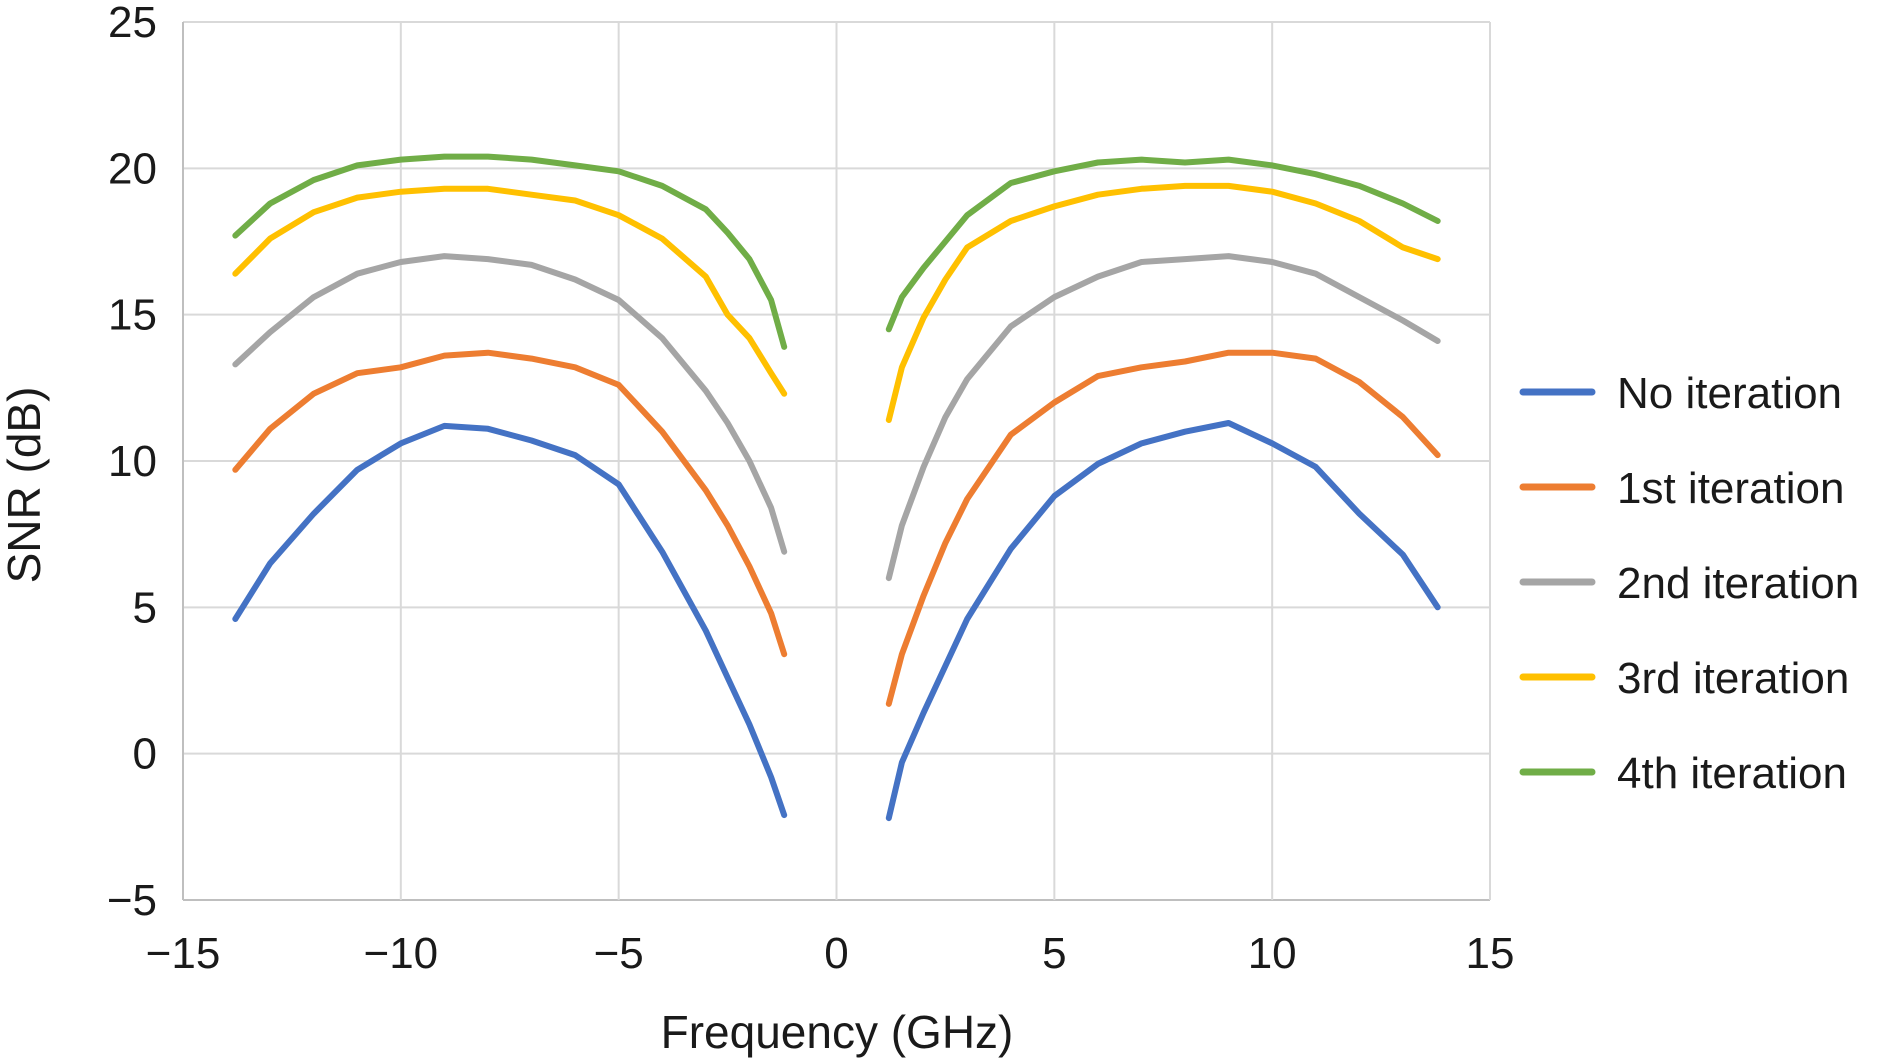 This screenshot has height=1064, width=1889. I want to click on x-tick-label: 15, so click(1490, 953).